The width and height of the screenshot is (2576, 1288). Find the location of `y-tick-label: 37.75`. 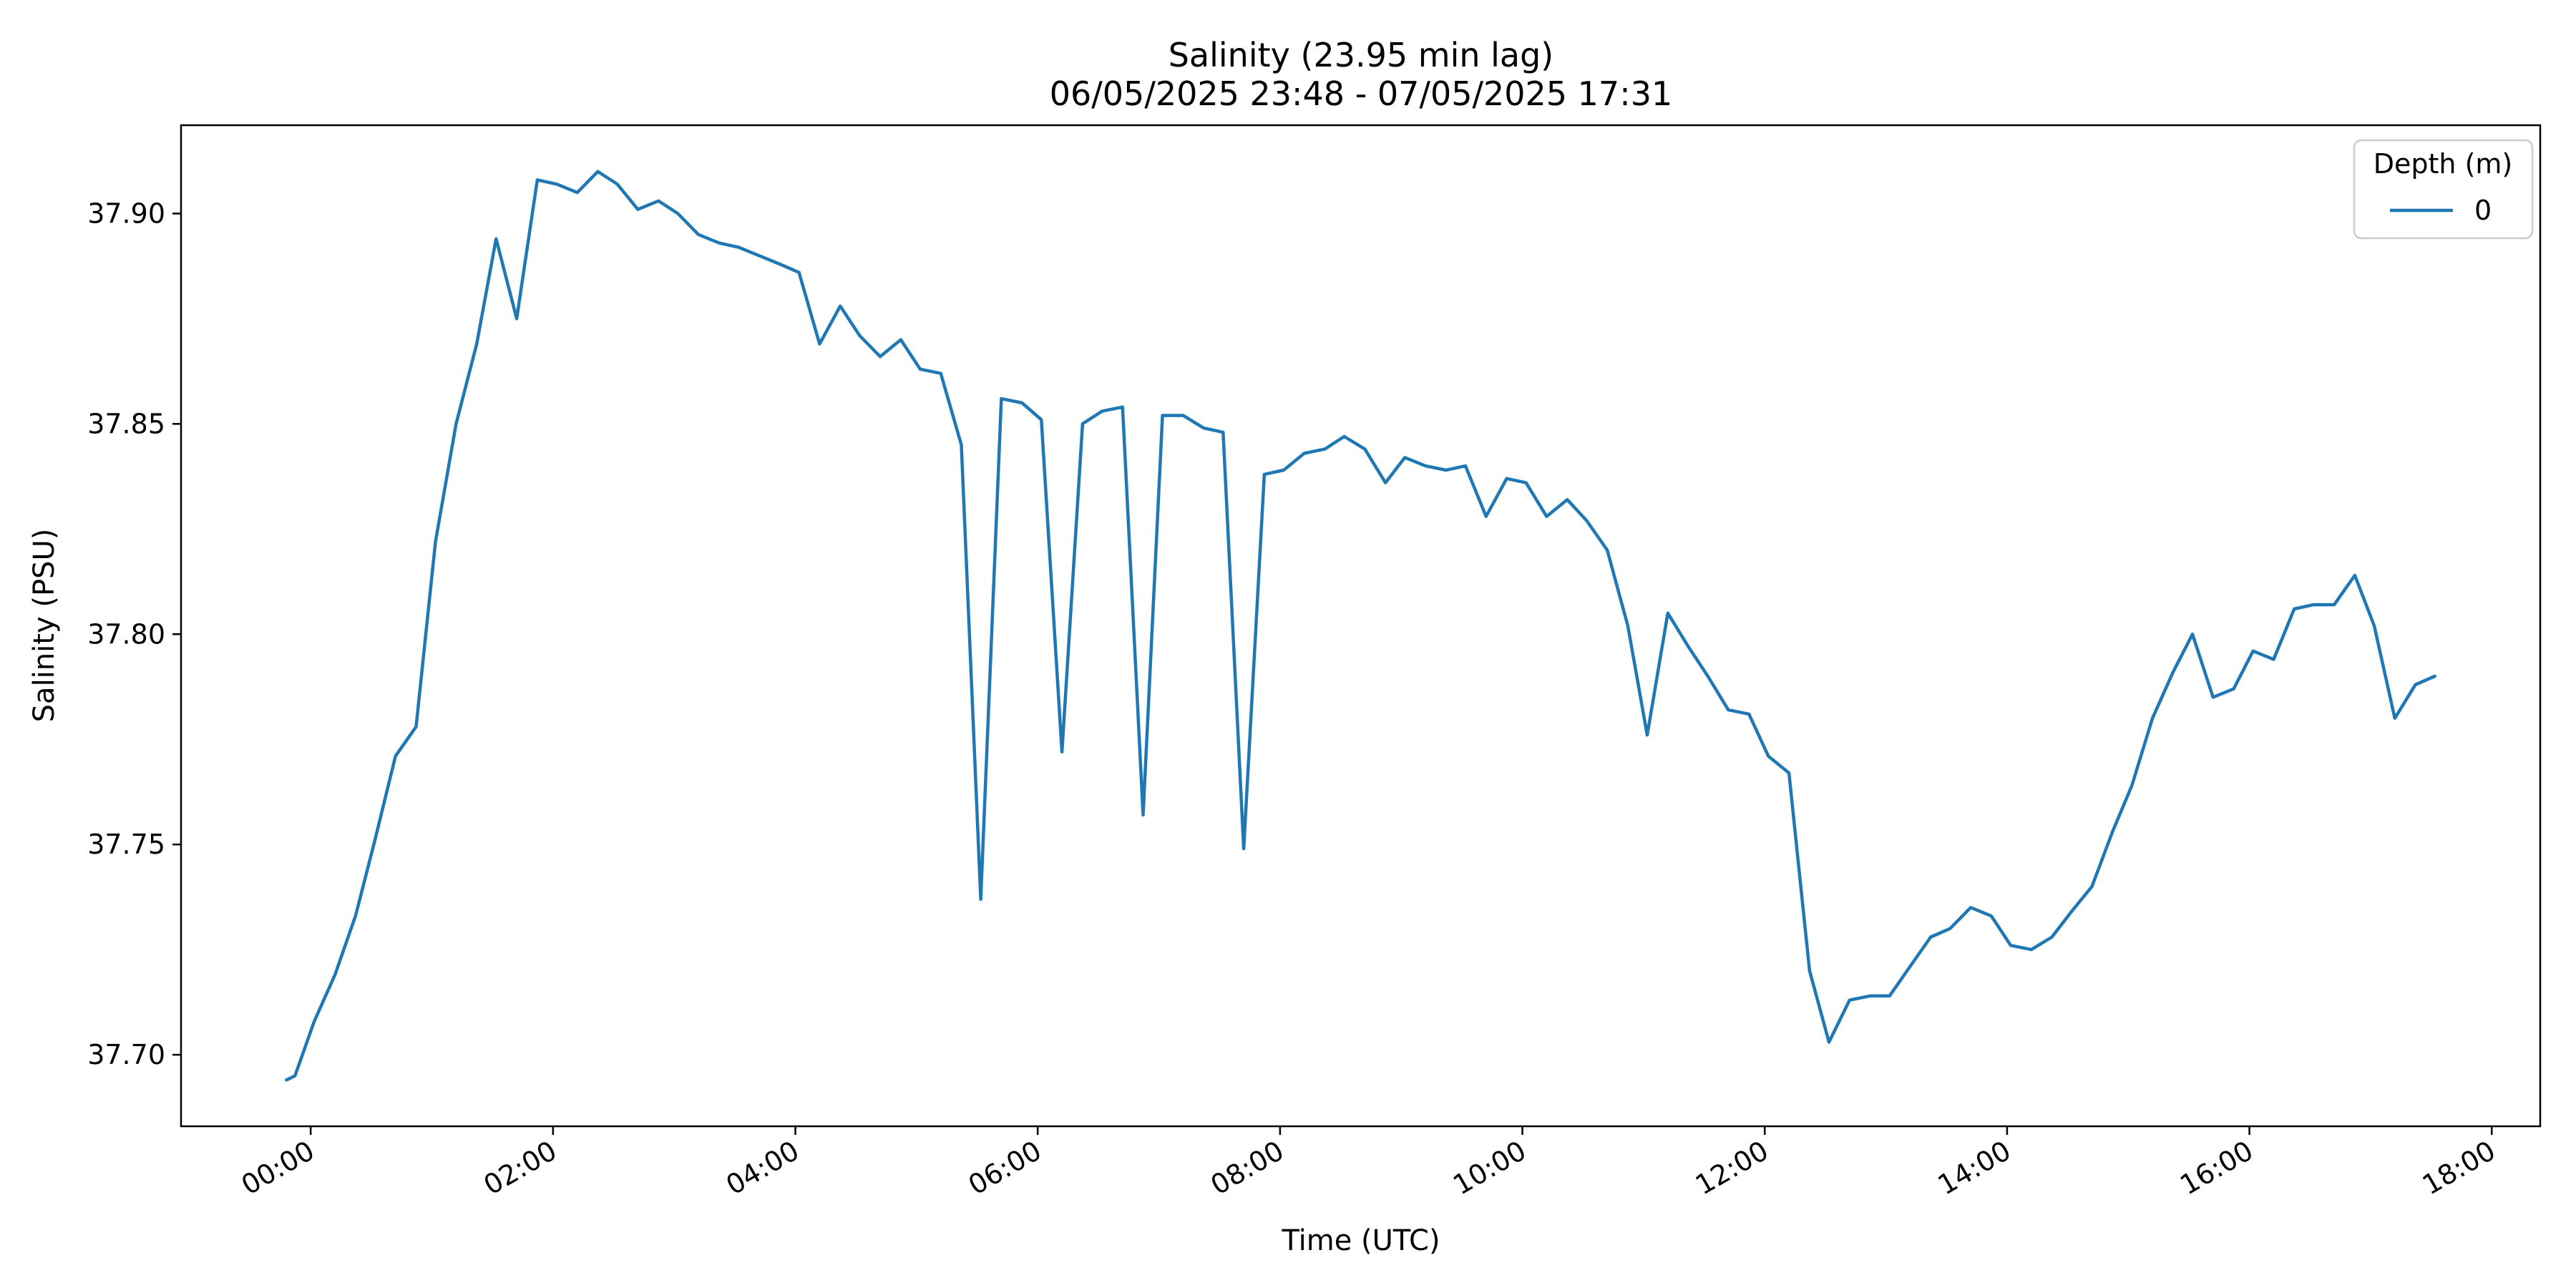

y-tick-label: 37.75 is located at coordinates (126, 844).